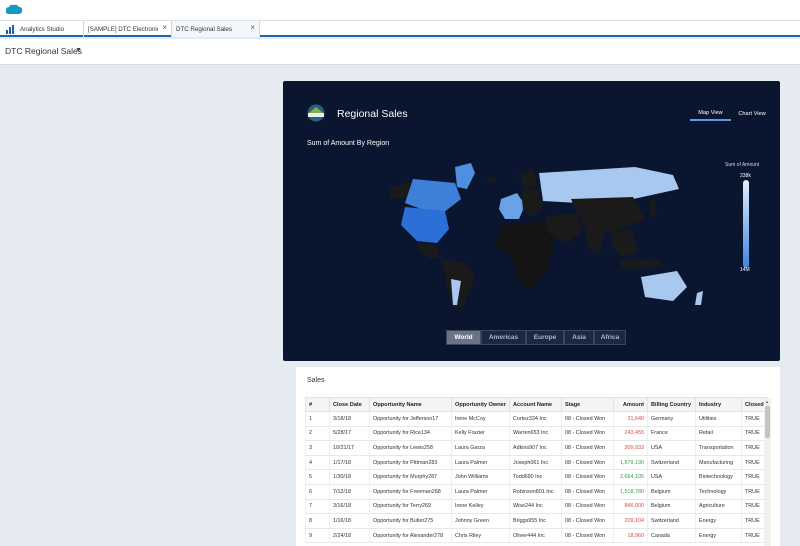  Describe the element at coordinates (767, 472) in the screenshot. I see `table-scrollbar: ▲` at that location.